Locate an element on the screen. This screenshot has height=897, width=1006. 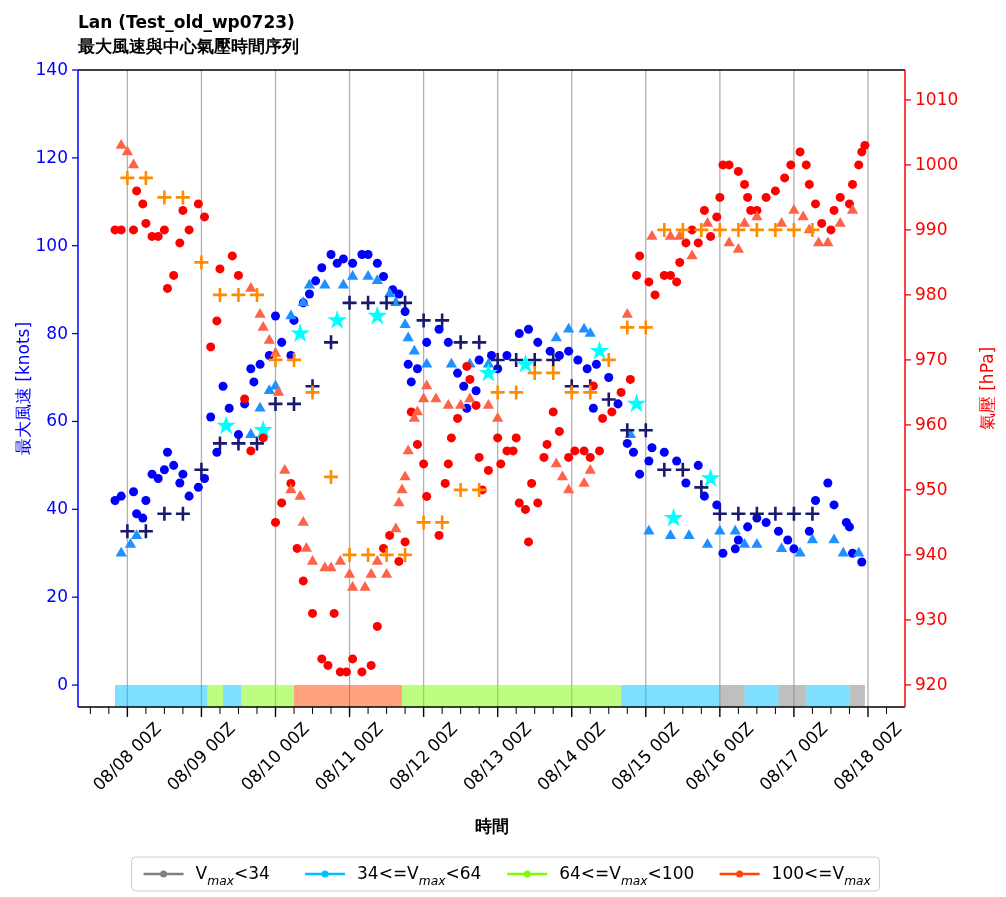
y2-tick-label: 1000 is located at coordinates (937, 163).